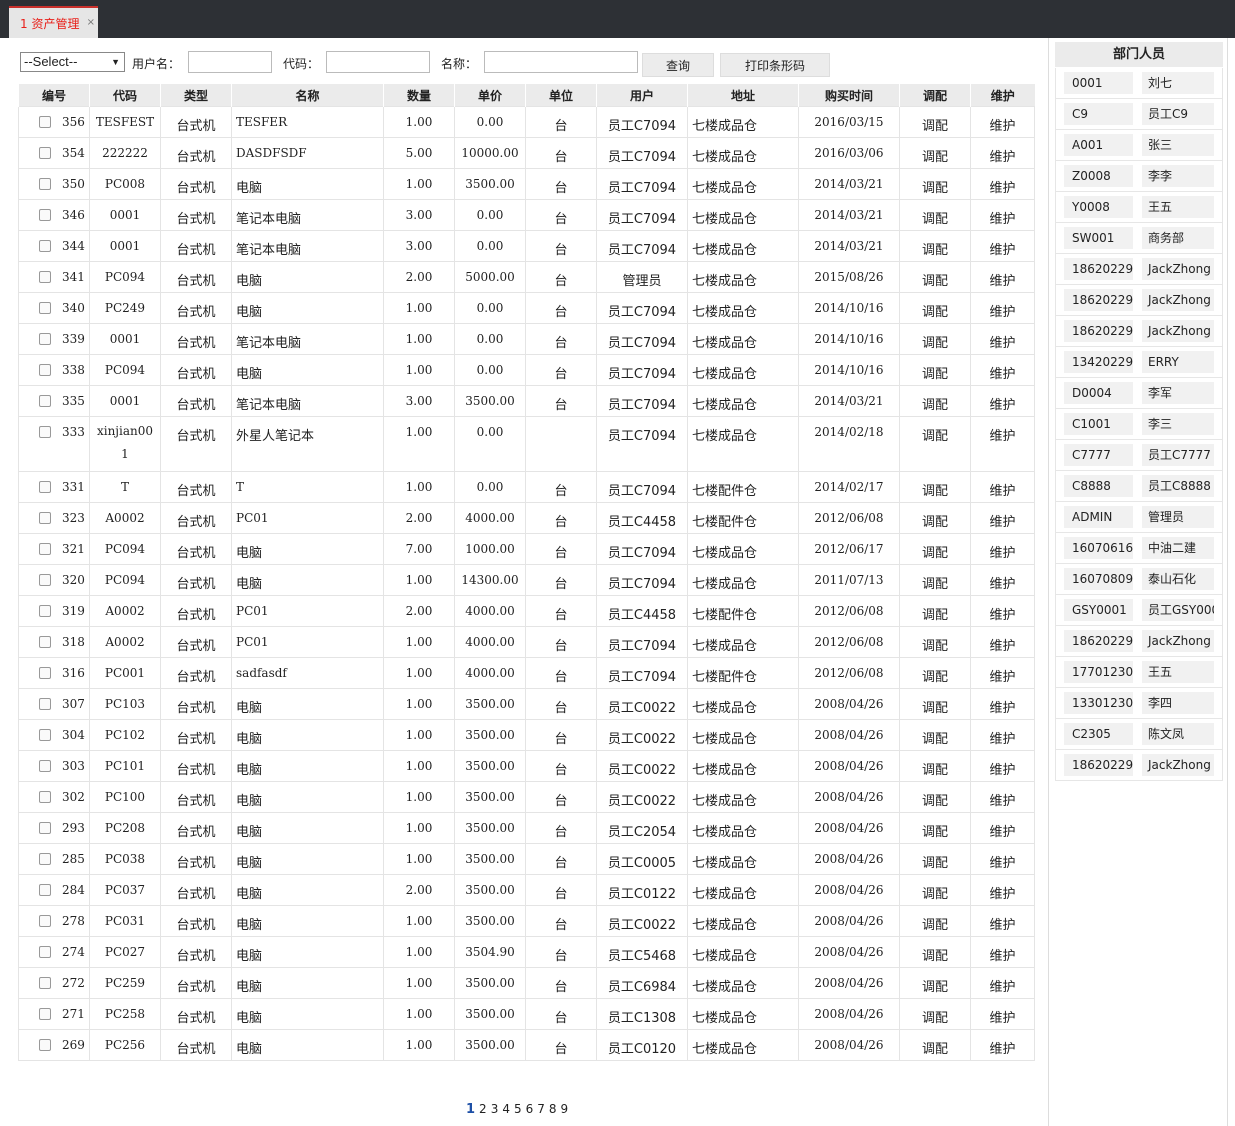  What do you see at coordinates (1139, 207) in the screenshot?
I see `dept-person-row: Y0008 王五` at bounding box center [1139, 207].